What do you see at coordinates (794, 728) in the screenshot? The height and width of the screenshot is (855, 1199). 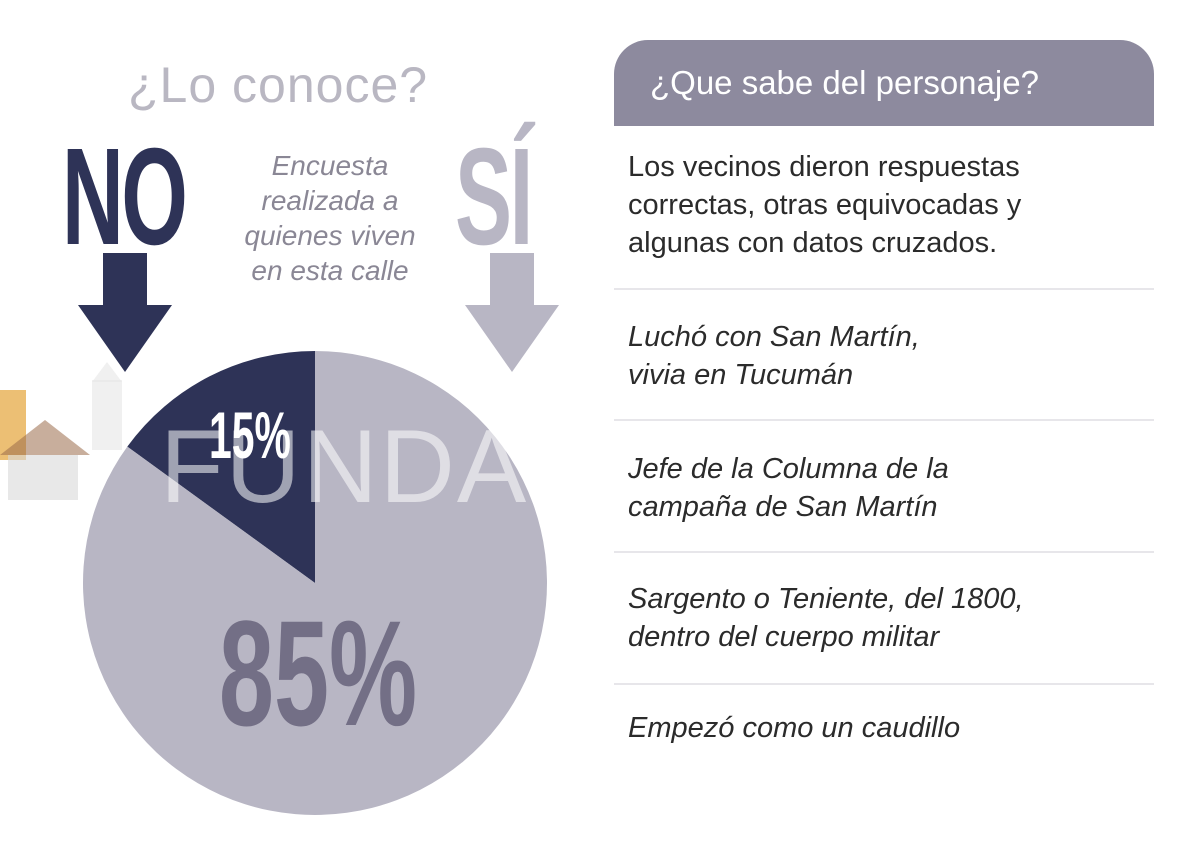 I see `answer-line: Empezó como un caudillo` at bounding box center [794, 728].